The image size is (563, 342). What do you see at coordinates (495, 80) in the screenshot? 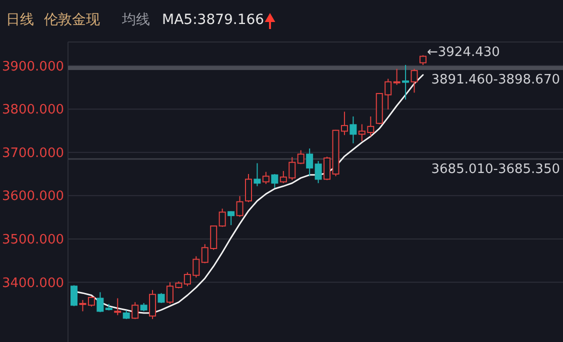
I see `band-label: 3891.460-3898.670` at bounding box center [495, 80].